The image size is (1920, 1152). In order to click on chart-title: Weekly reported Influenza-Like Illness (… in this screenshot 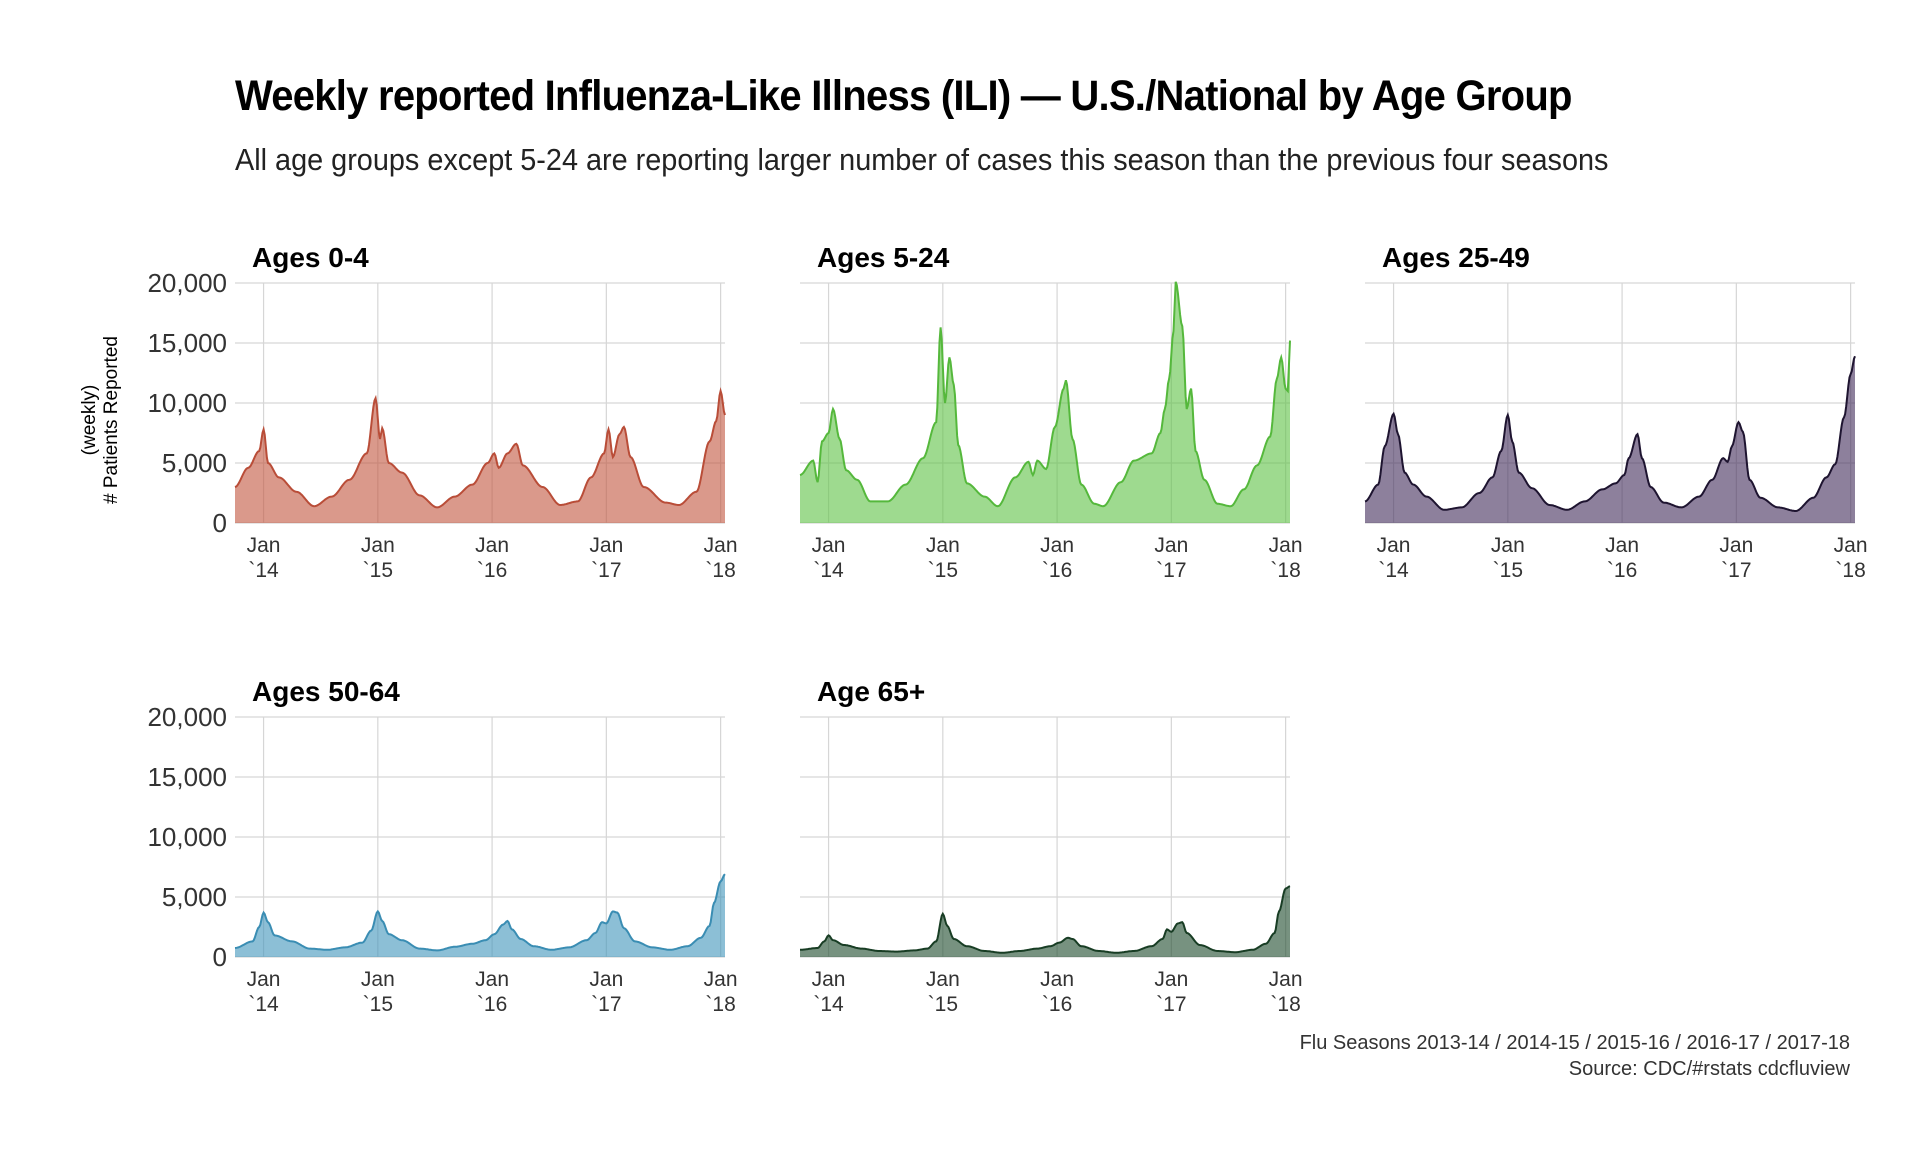, I will do `click(903, 96)`.